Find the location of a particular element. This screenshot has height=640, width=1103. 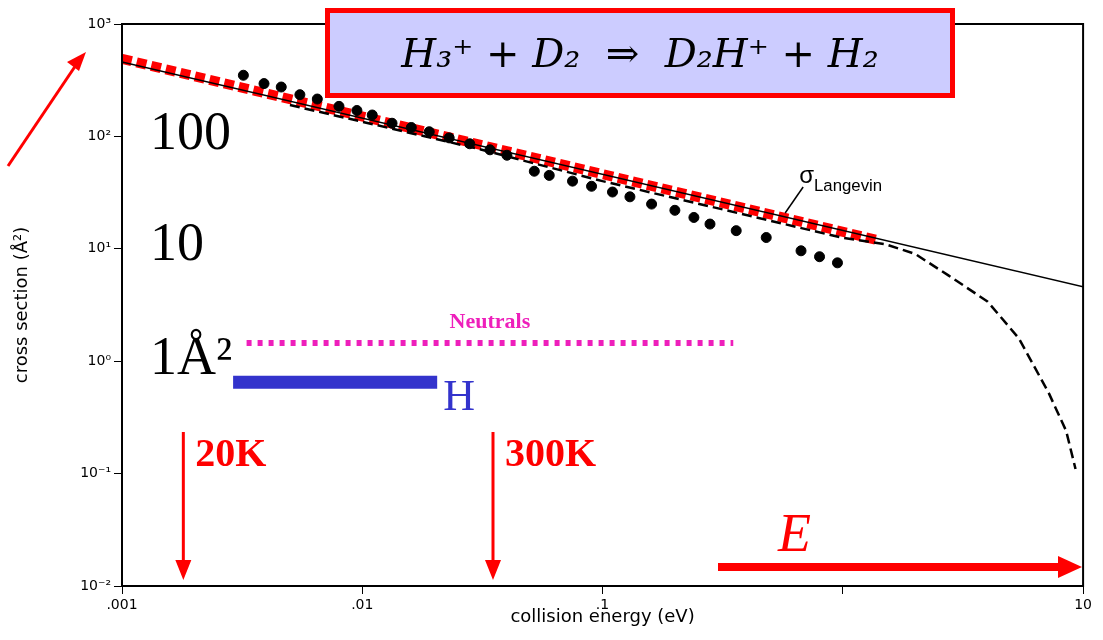

y-tick-label: 10² is located at coordinates (99, 135).